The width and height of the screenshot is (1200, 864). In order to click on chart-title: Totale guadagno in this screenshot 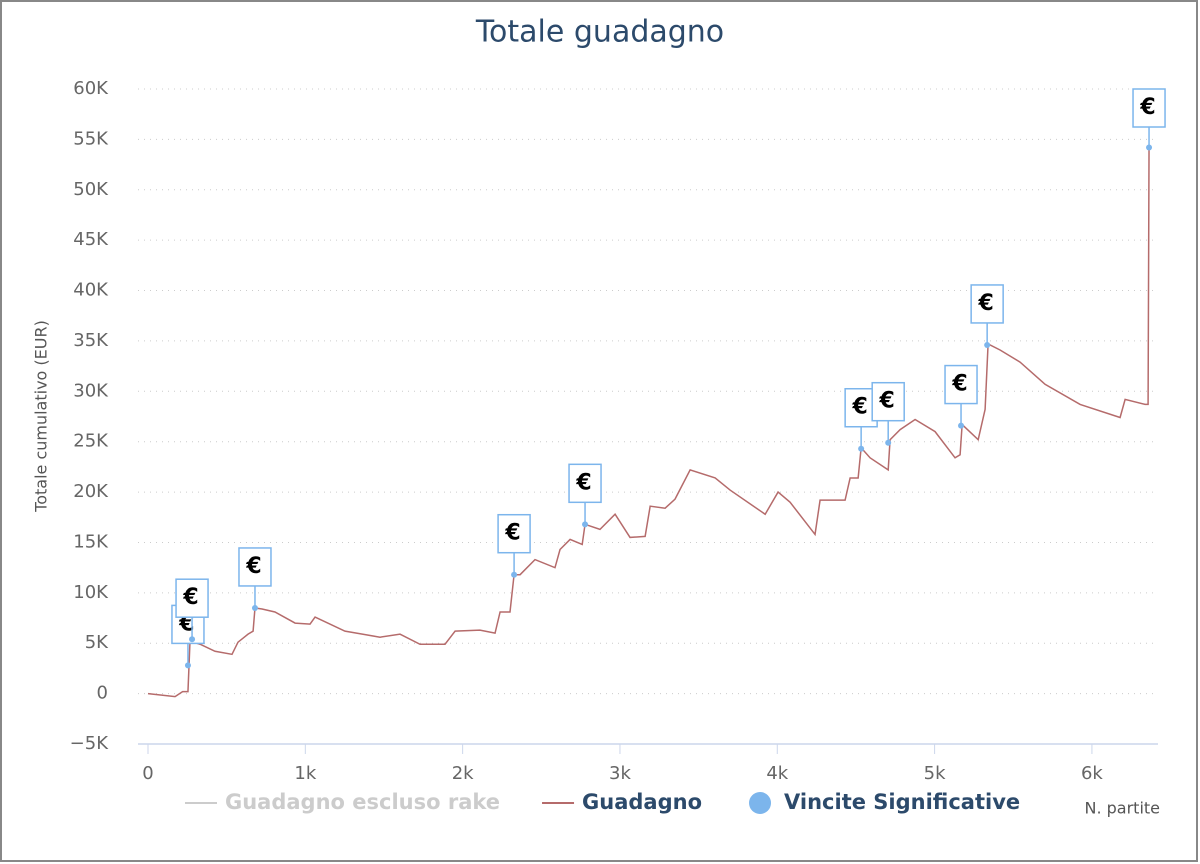, I will do `click(599, 32)`.